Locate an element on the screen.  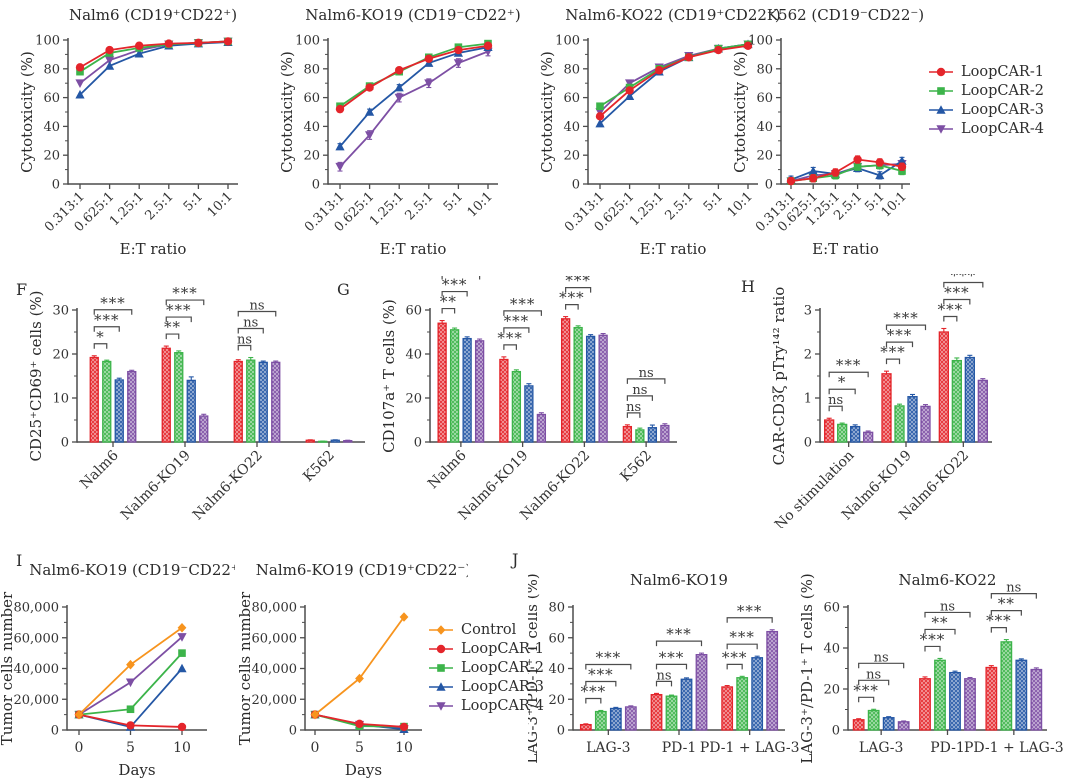
svg-text: 10 is located at coordinates (182, 748).